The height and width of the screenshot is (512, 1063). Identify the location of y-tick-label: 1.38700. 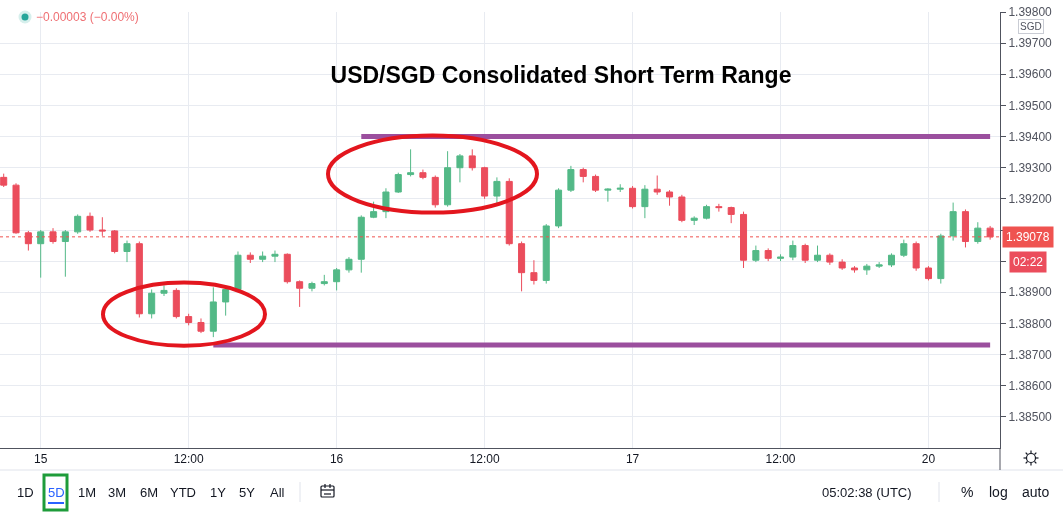
(1030, 354).